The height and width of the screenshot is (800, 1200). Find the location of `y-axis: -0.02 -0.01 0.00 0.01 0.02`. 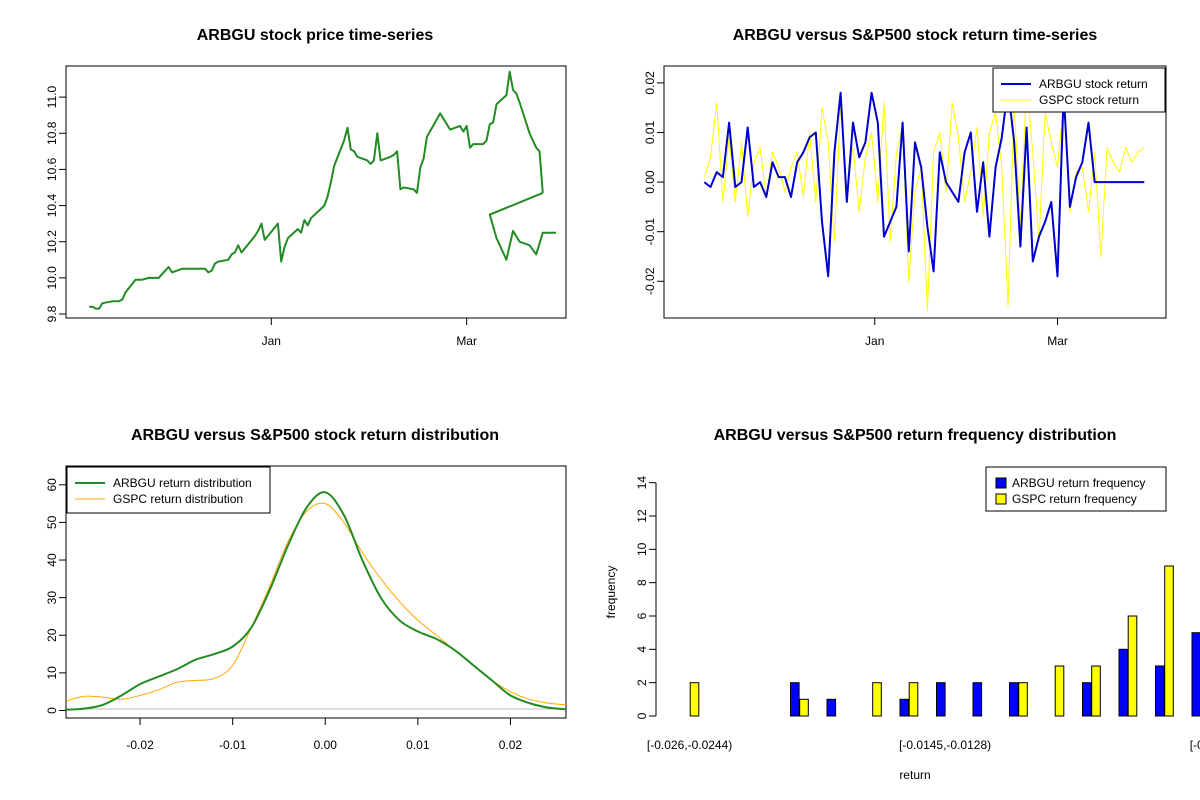

y-axis: -0.02 -0.01 0.00 0.01 0.02 is located at coordinates (654, 183).